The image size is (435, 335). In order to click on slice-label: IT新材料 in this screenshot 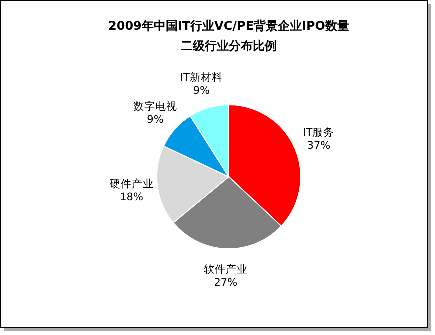, I will do `click(201, 77)`.